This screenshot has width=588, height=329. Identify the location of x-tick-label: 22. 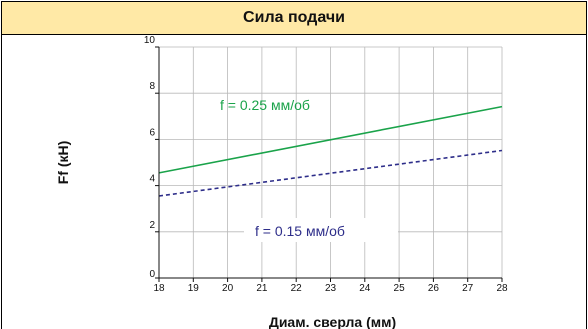
(297, 288).